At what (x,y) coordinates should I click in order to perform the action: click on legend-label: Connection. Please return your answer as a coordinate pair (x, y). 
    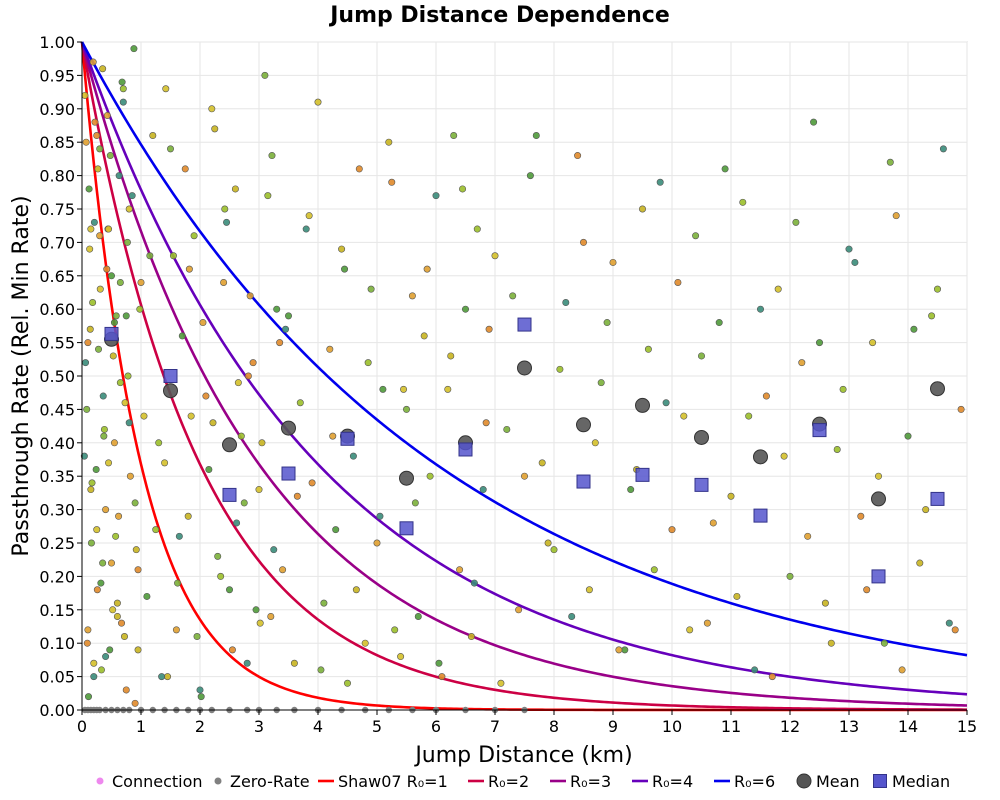
    Looking at the image, I should click on (157, 781).